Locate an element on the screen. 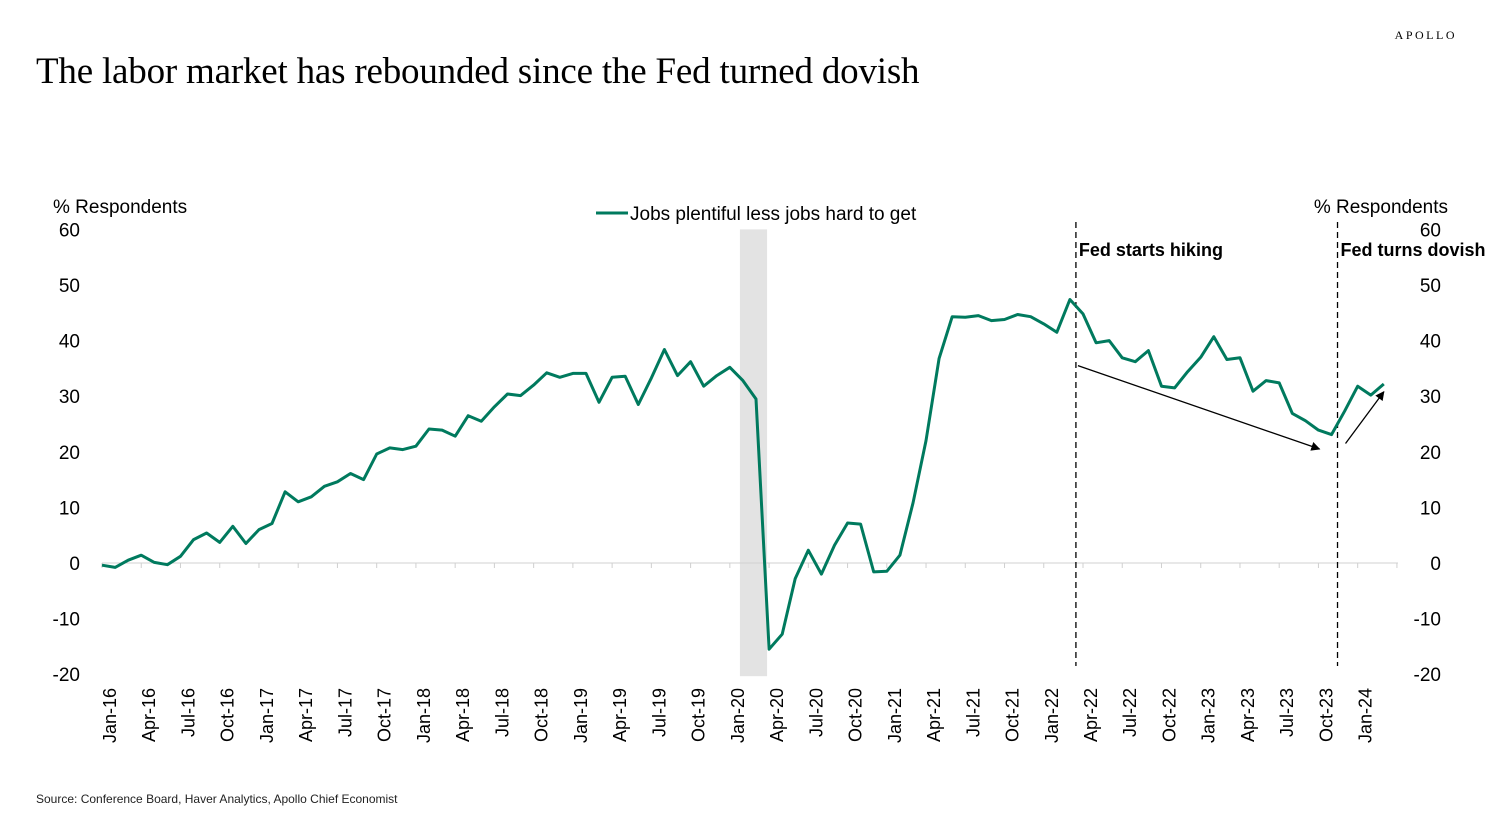 This screenshot has height=836, width=1495. y-tick-label-right: 60 is located at coordinates (1430, 230).